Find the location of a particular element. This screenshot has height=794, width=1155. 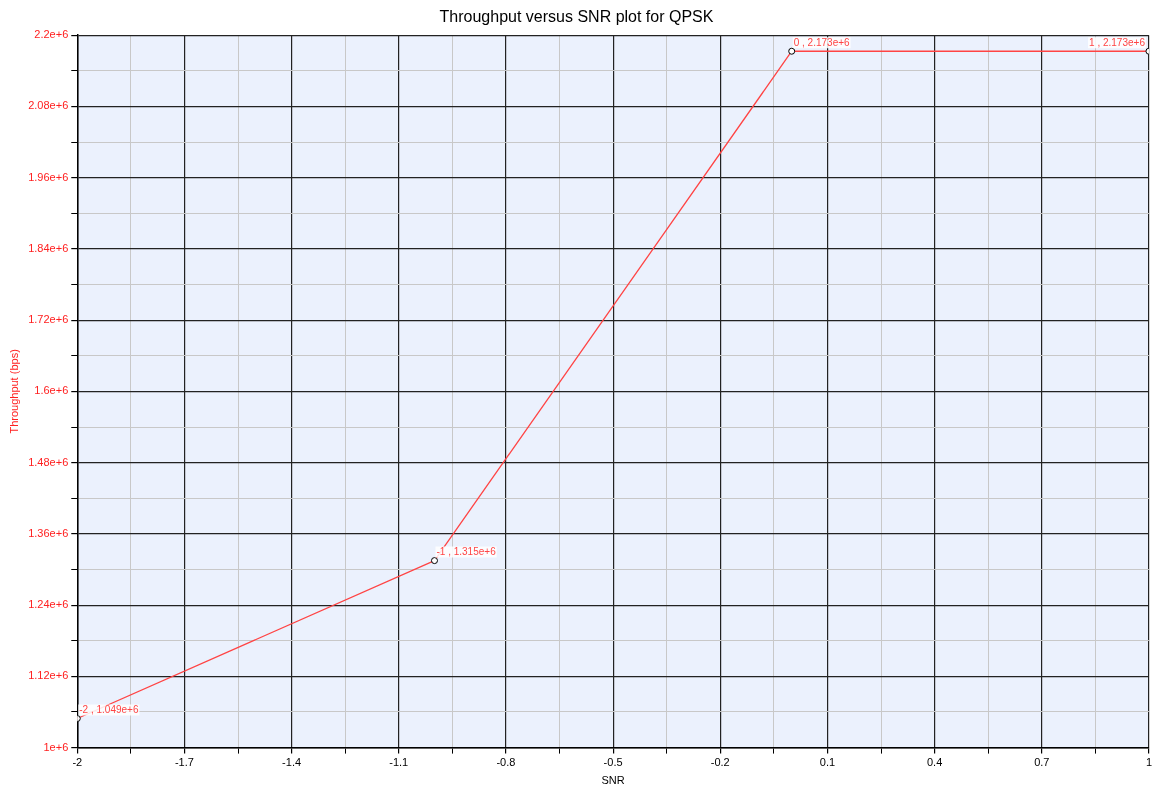

y-tick-label: 2.08e+6 is located at coordinates (48, 105).